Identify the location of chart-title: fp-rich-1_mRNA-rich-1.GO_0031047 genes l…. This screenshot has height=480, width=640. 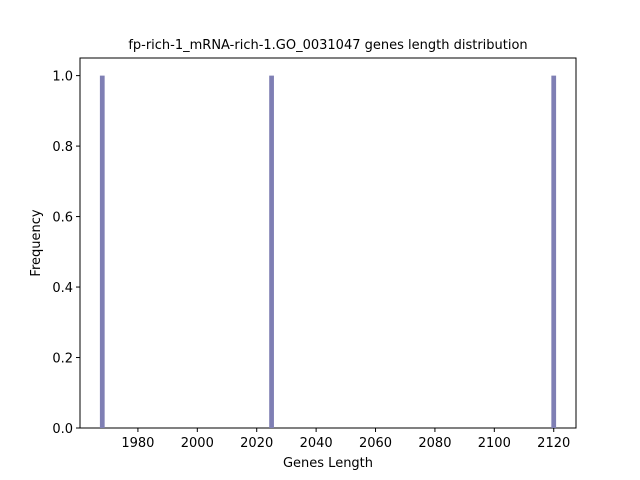
(327, 45).